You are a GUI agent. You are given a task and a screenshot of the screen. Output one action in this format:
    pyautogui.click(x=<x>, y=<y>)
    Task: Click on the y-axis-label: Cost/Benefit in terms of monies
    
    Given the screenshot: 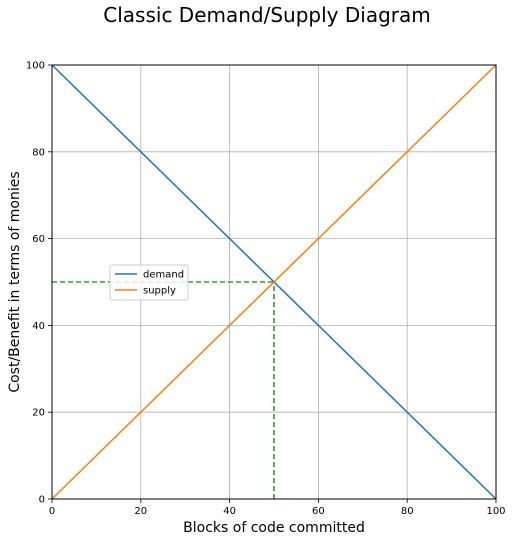 What is the action you would take?
    pyautogui.click(x=15, y=281)
    